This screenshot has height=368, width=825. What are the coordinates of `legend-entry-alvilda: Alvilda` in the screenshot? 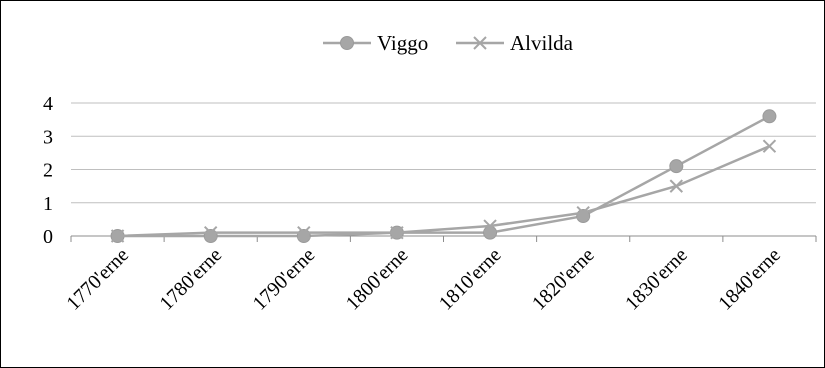 It's located at (515, 43).